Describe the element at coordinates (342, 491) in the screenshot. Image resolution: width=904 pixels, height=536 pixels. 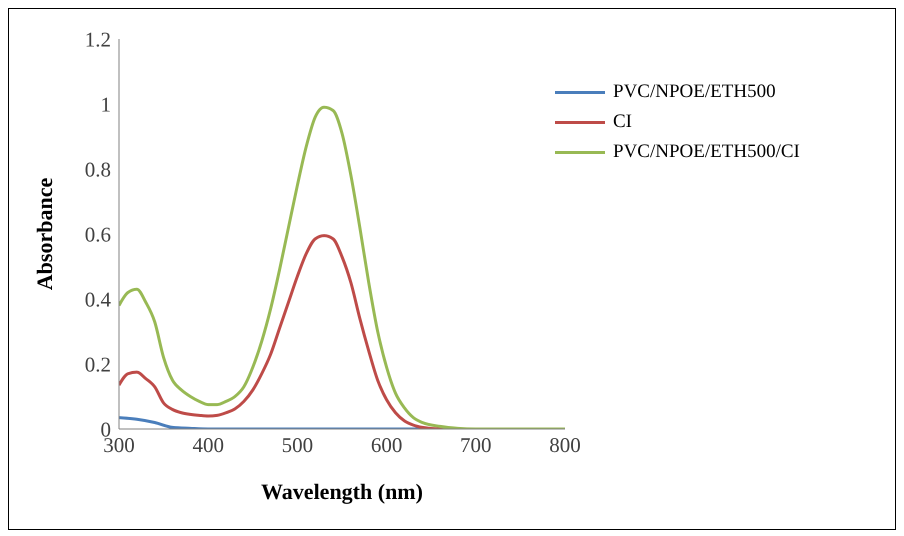
I see `x-axis-title: Wavelength (nm)` at that location.